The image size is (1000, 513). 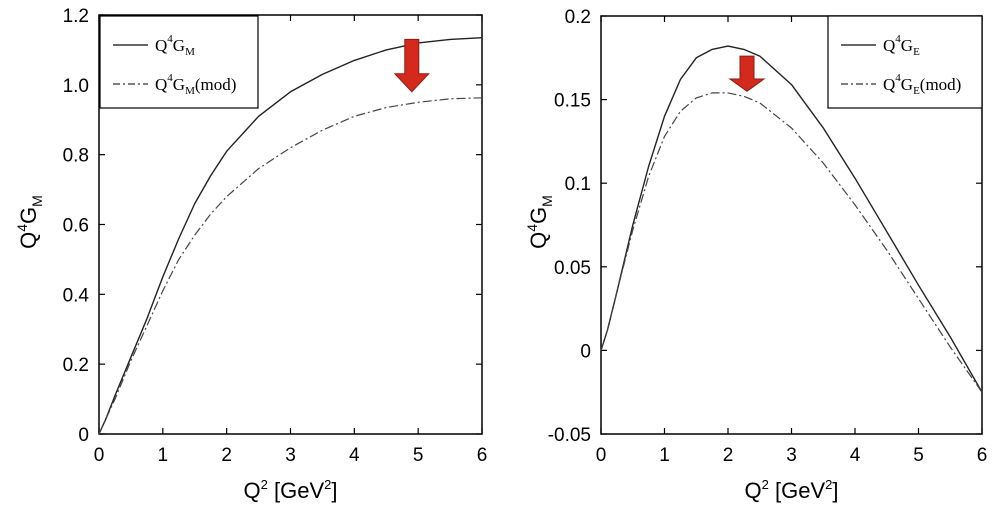 What do you see at coordinates (539, 222) in the screenshot?
I see `chart-1-y-axis-label: Q4GM` at bounding box center [539, 222].